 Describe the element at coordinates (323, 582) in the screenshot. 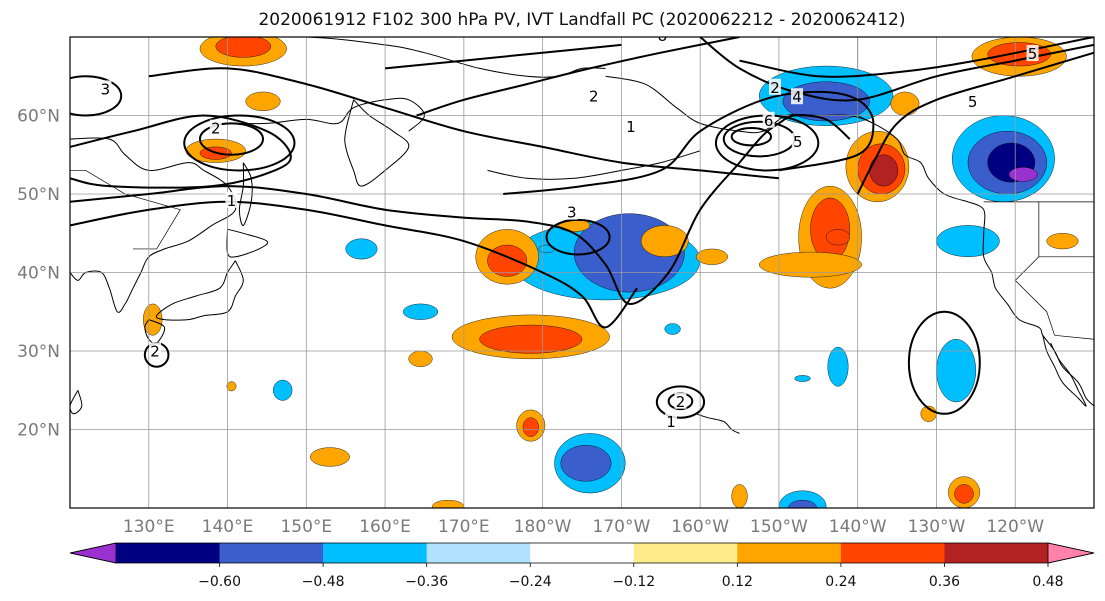

I see `colorbar-tick-label: −0.48` at that location.